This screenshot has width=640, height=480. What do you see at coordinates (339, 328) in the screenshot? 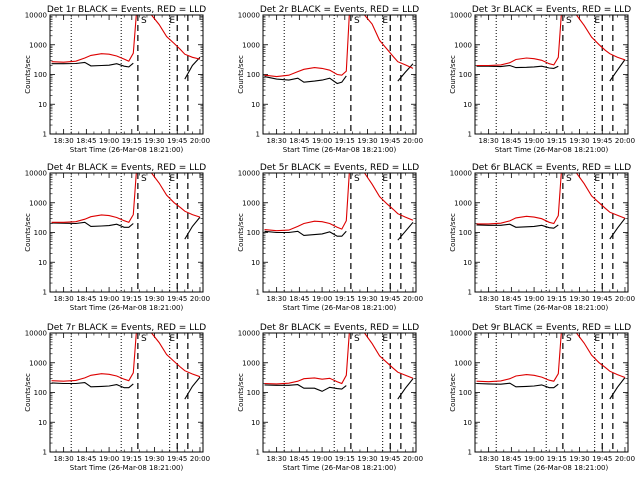
I see `panel-title: Det 8r BLACK = Events, RED = LLD` at bounding box center [339, 328].